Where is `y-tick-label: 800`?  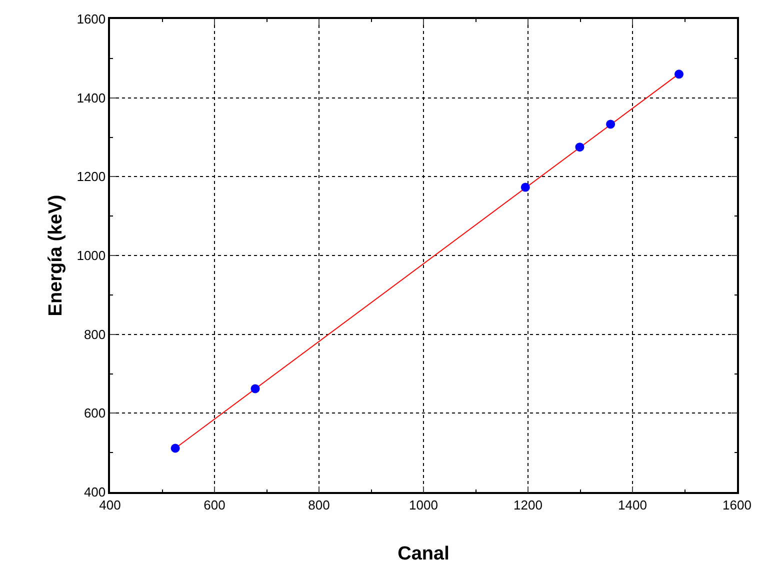 y-tick-label: 800 is located at coordinates (95, 334).